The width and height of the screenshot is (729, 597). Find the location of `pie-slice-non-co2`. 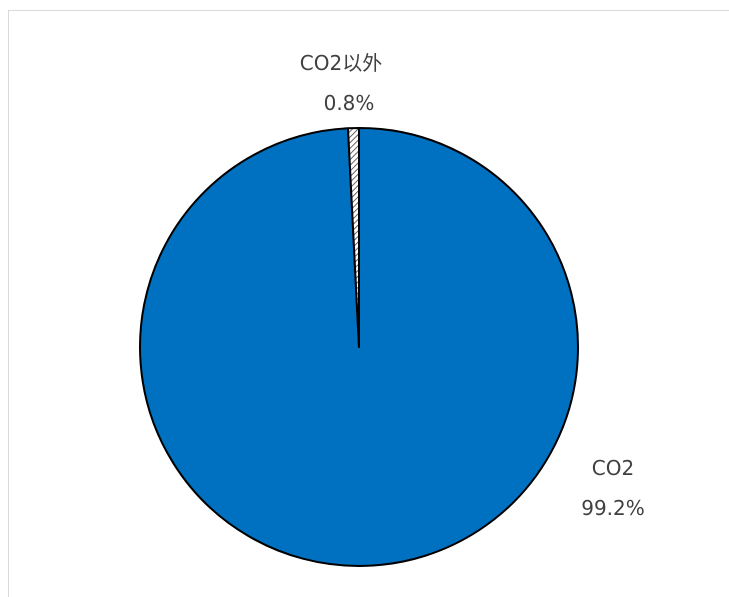

pie-slice-non-co2 is located at coordinates (353, 237).